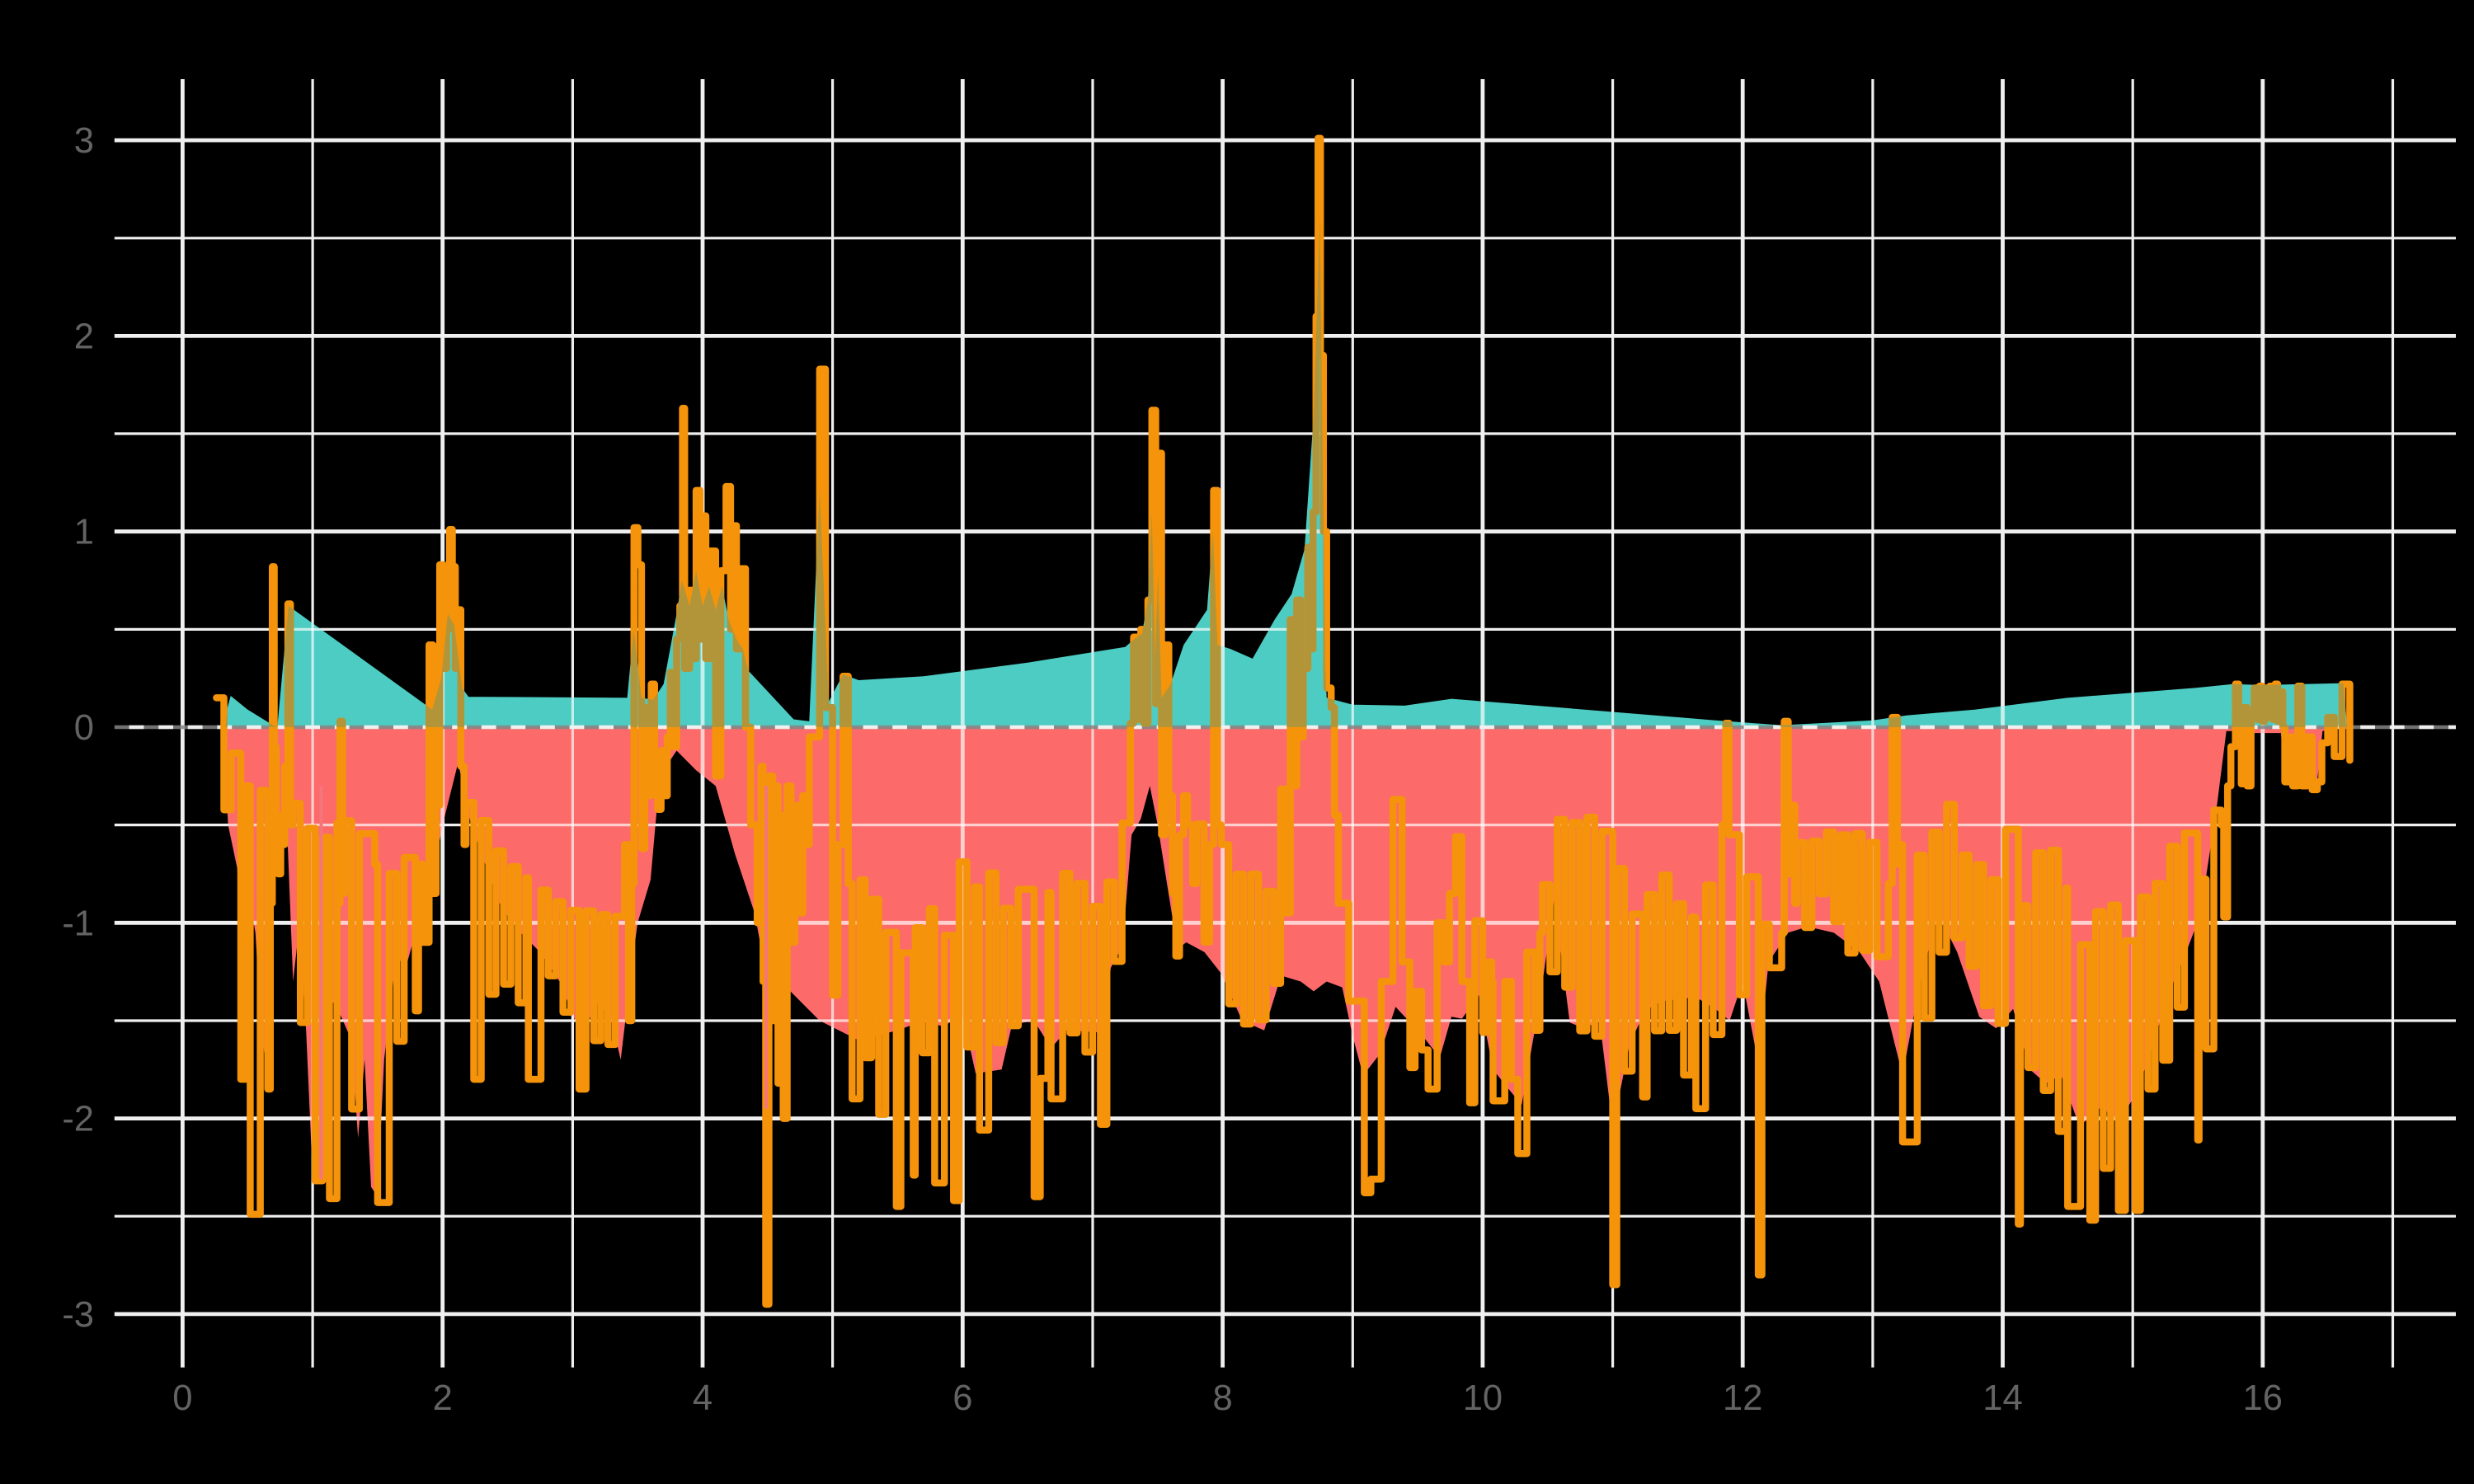 This screenshot has height=1484, width=2474. I want to click on svg-text: -2, so click(78, 1119).